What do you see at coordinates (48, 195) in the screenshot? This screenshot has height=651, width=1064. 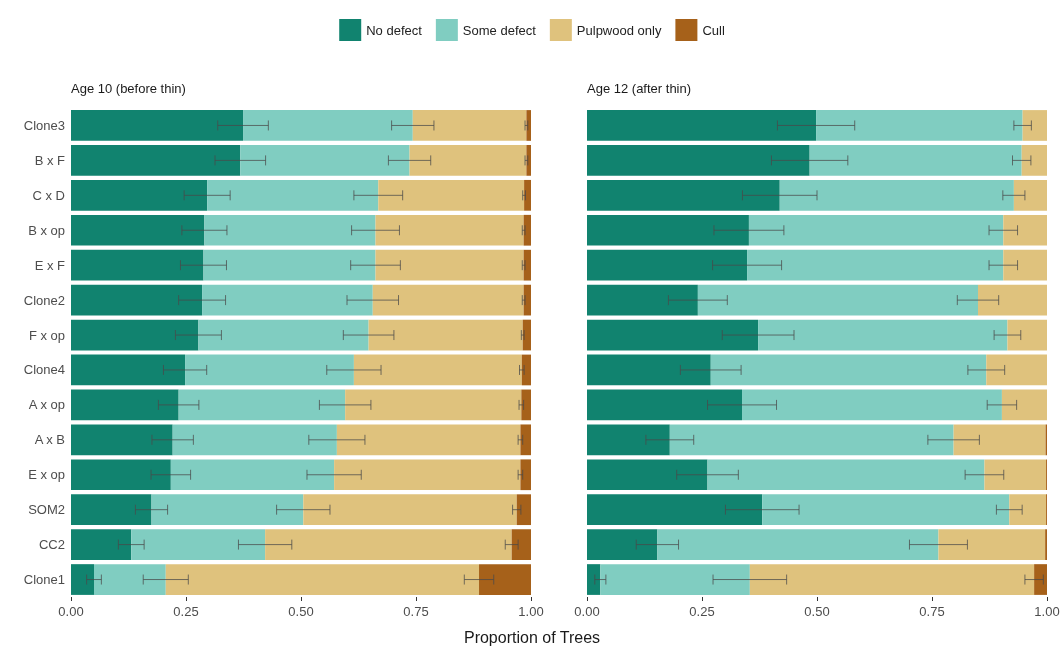 I see `y-tick-label: C x D` at bounding box center [48, 195].